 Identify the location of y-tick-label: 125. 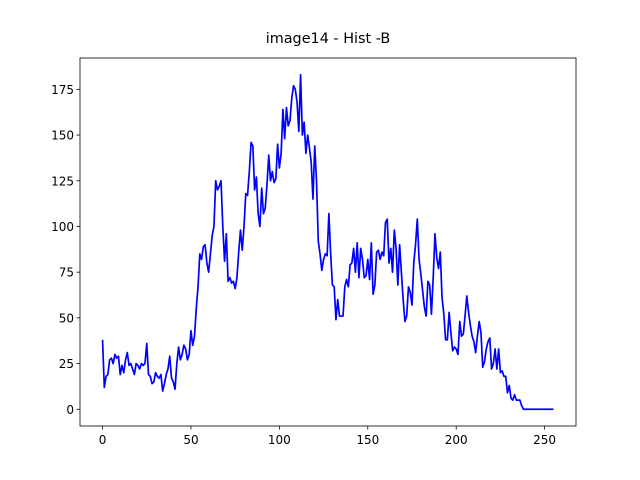
(62, 181).